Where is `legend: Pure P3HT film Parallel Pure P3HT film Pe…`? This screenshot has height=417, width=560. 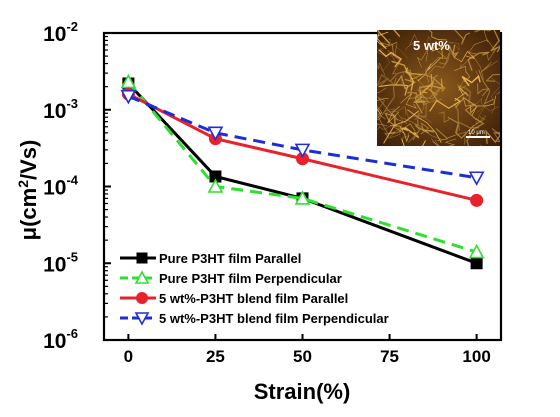
legend: Pure P3HT film Parallel Pure P3HT film Pe… is located at coordinates (254, 288).